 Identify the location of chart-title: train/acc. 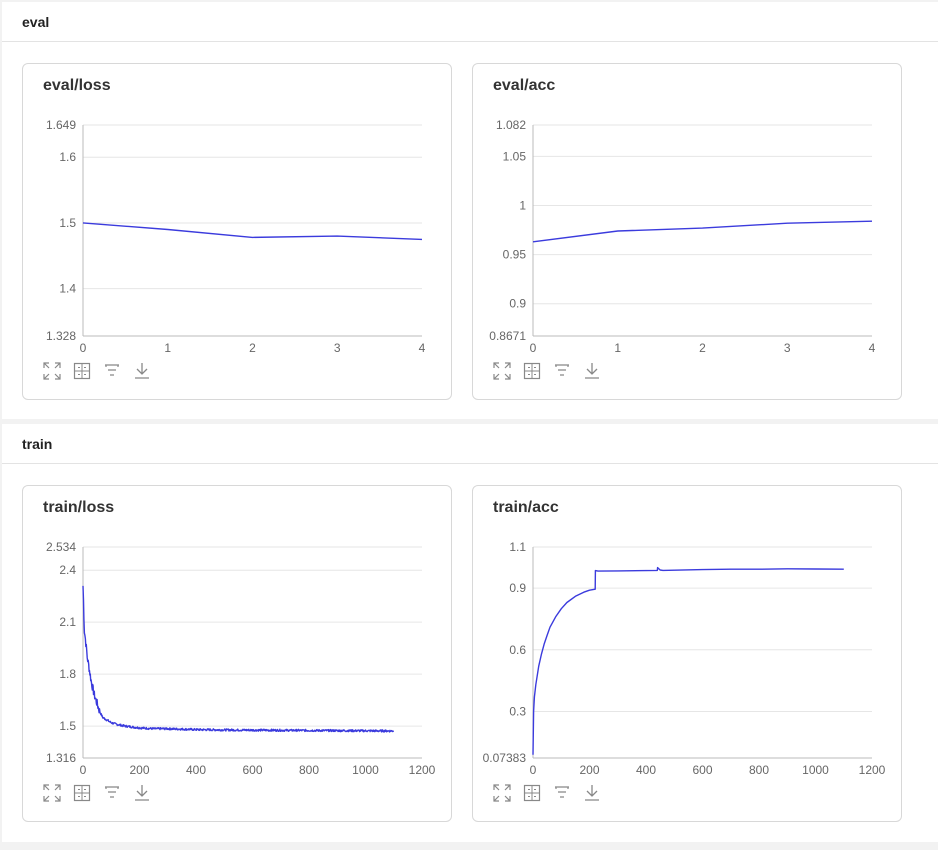
(526, 507).